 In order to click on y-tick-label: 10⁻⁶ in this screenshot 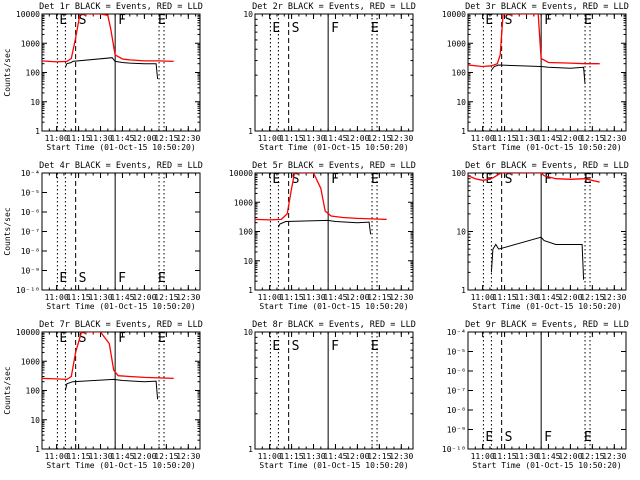, I will do `click(30, 212)`.